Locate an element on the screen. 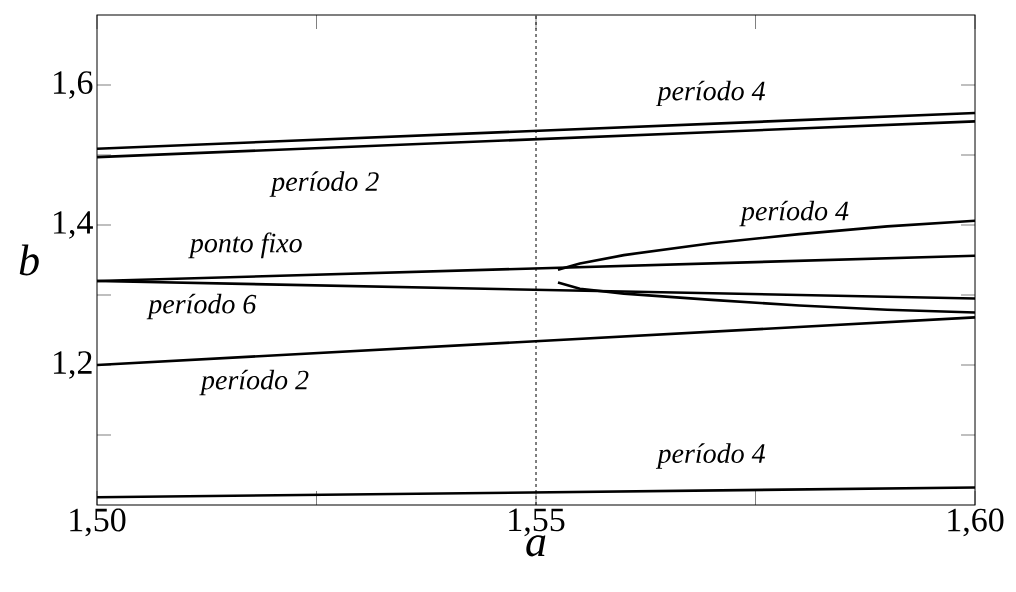  y-tick-label: 1,4 is located at coordinates (73, 225).